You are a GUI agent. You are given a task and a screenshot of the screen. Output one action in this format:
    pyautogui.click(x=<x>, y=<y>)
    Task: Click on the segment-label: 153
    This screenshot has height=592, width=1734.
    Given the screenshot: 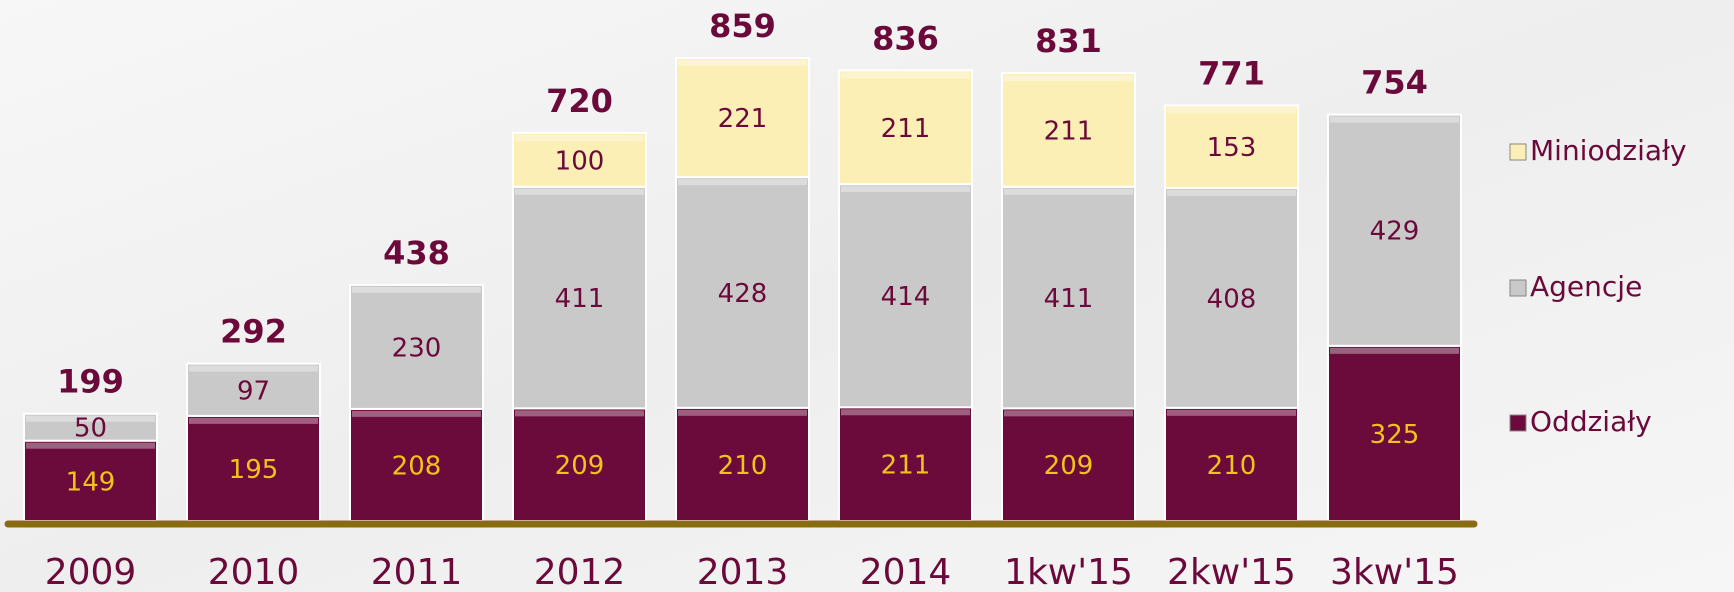 What is the action you would take?
    pyautogui.click(x=1232, y=148)
    